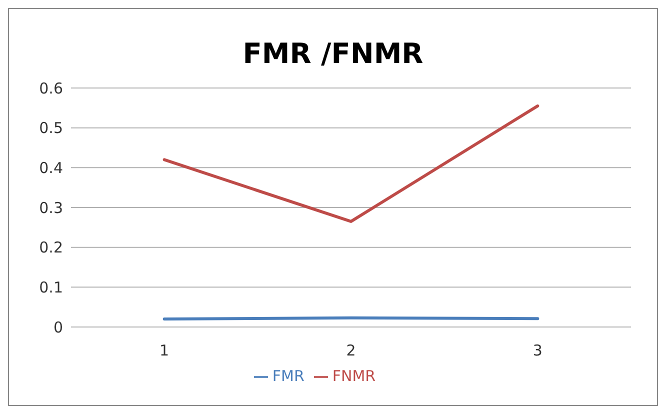 This screenshot has height=415, width=668. What do you see at coordinates (51, 287) in the screenshot?
I see `y-tick-label: 0.1` at bounding box center [51, 287].